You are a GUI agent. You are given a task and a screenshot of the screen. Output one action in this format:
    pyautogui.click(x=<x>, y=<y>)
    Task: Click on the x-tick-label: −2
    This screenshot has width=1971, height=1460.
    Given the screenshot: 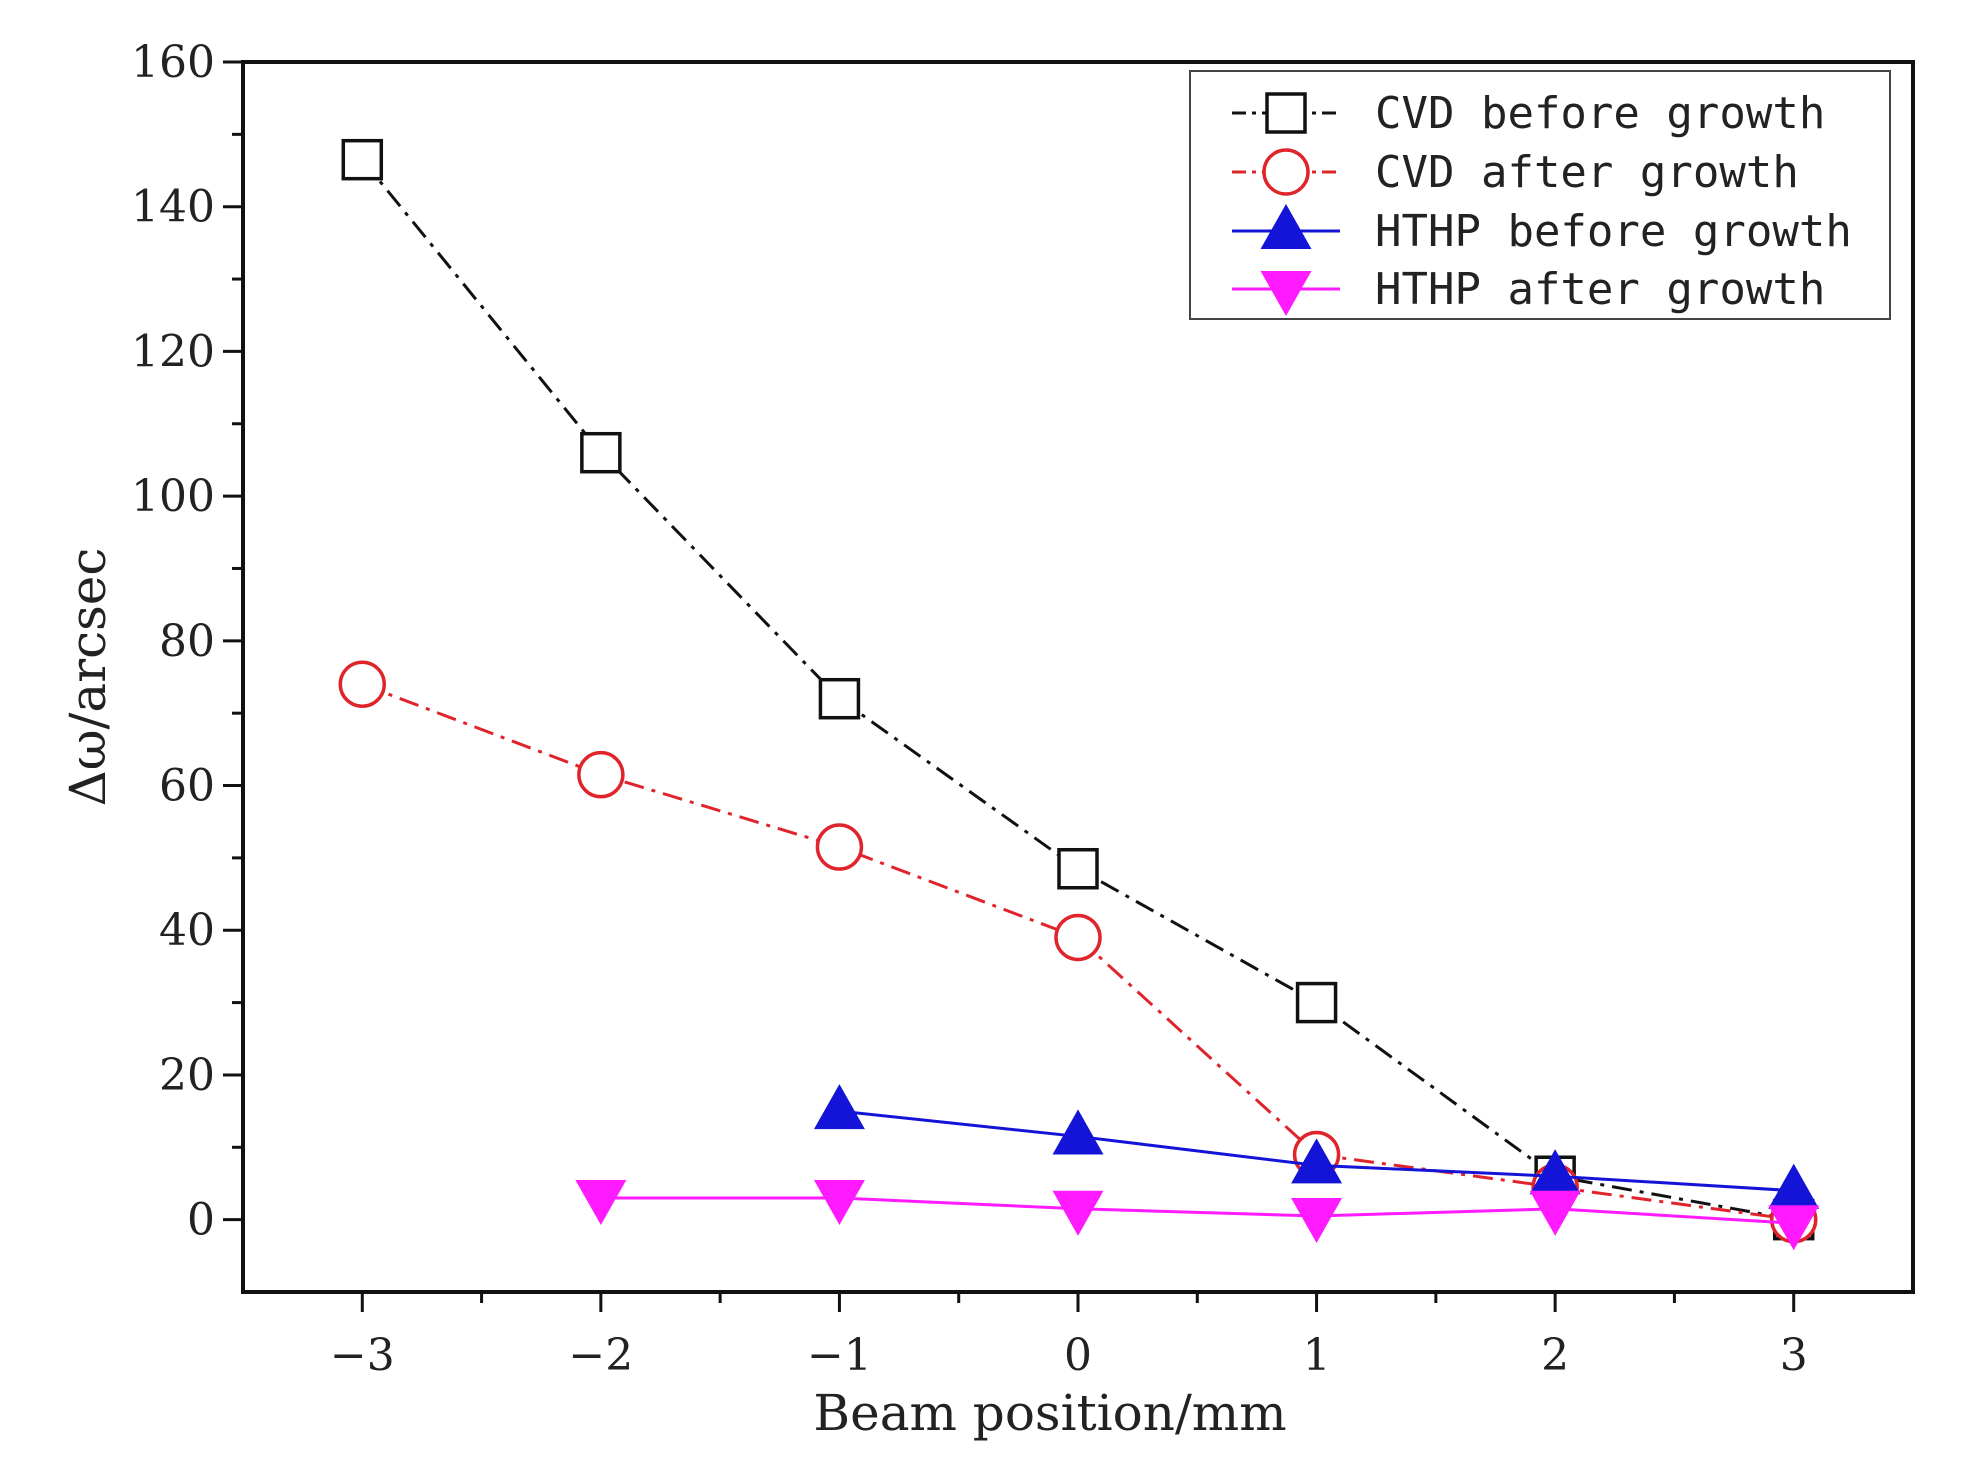 What is the action you would take?
    pyautogui.click(x=600, y=1355)
    